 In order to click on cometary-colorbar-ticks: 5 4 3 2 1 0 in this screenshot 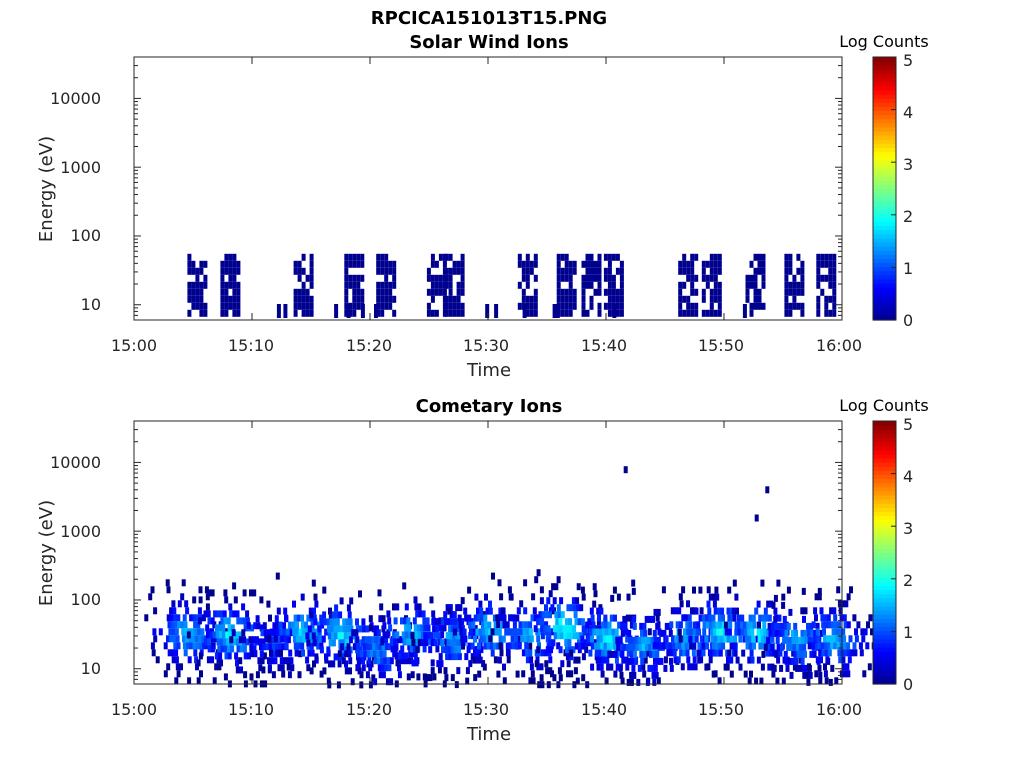, I will do `click(908, 554)`.